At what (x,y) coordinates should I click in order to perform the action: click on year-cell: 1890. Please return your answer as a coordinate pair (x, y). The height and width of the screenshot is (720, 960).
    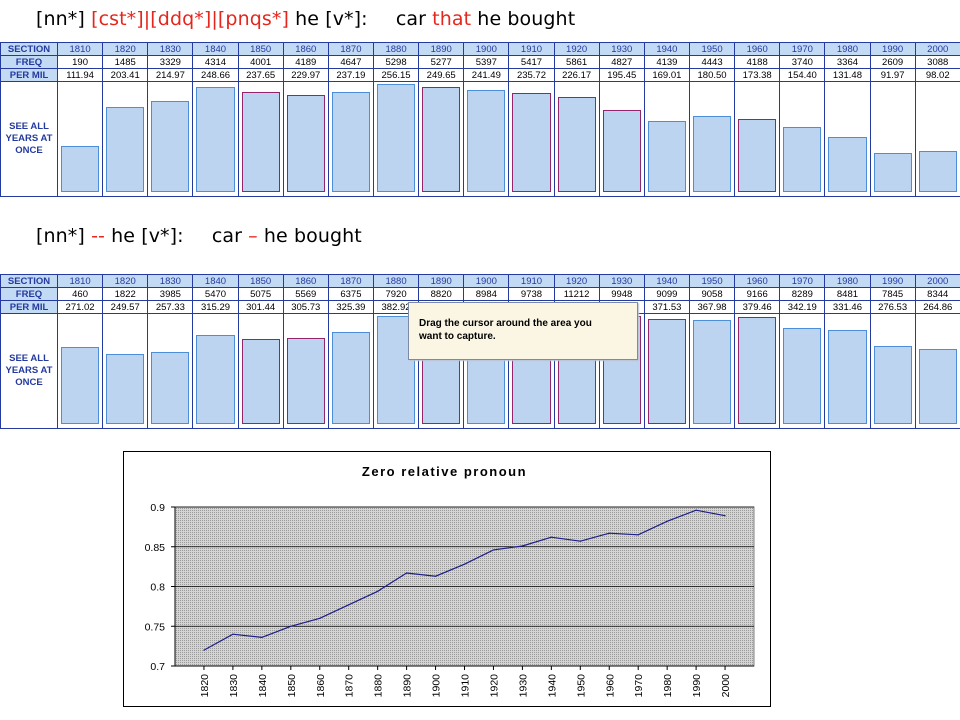
    Looking at the image, I should click on (441, 281).